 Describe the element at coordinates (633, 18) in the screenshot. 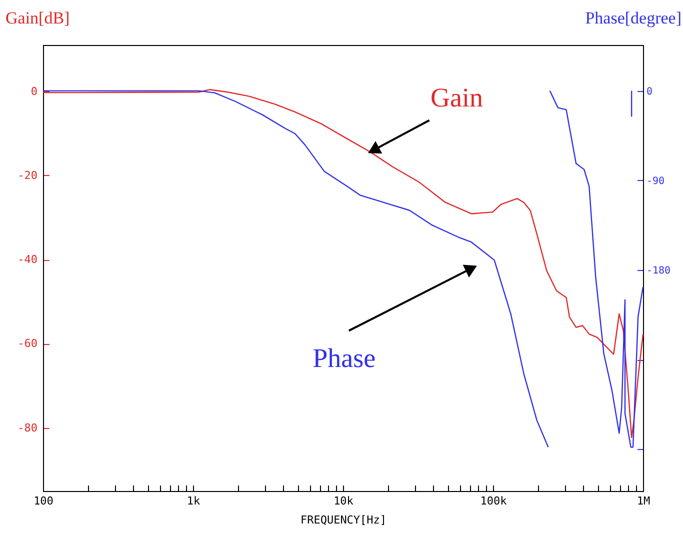

I see `y2-axis-title: Phase[degree]` at that location.